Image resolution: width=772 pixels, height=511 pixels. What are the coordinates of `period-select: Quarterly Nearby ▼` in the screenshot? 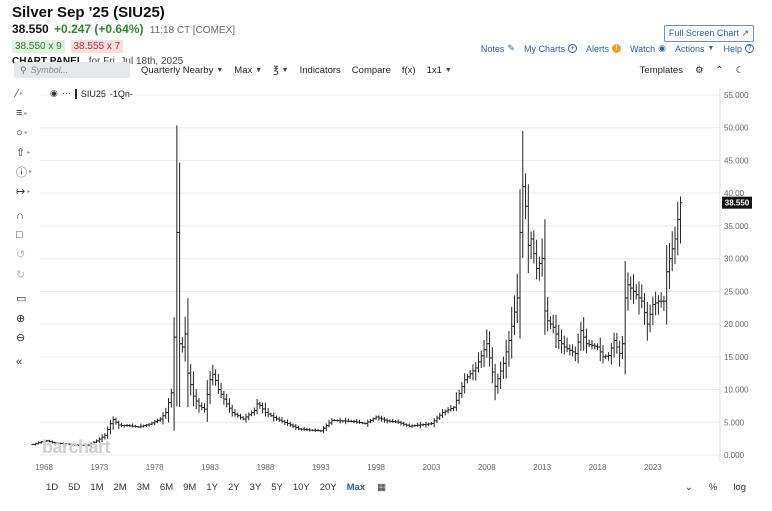 It's located at (182, 70).